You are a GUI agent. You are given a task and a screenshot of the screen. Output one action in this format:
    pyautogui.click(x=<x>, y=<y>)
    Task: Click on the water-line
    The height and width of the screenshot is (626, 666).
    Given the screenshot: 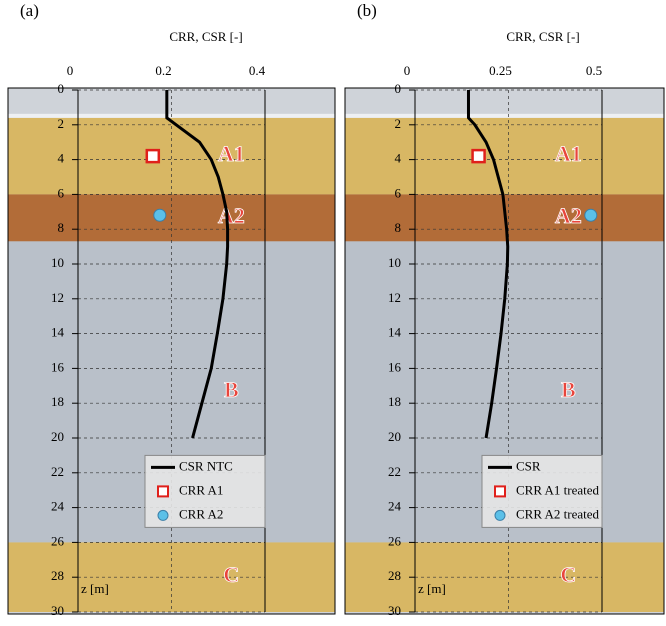 What is the action you would take?
    pyautogui.click(x=504, y=115)
    